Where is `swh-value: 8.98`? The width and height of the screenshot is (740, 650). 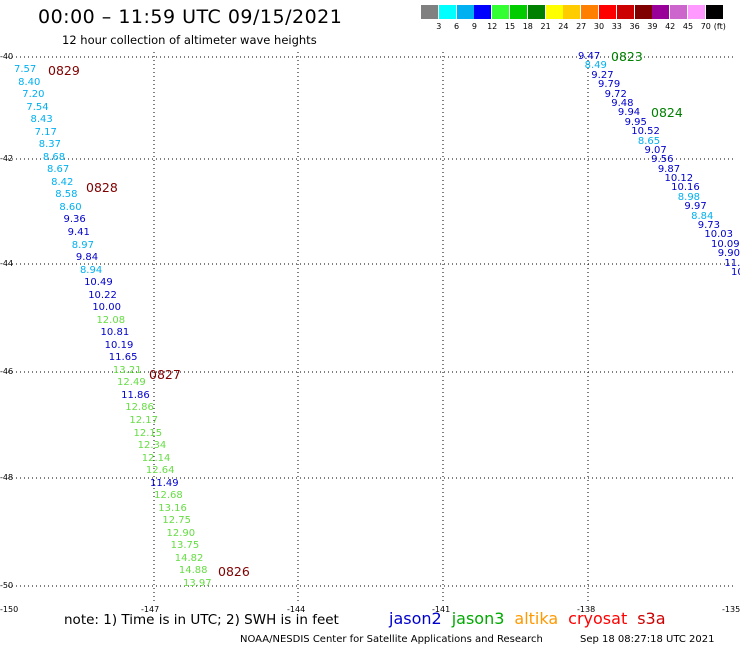 swh-value: 8.98 is located at coordinates (689, 197).